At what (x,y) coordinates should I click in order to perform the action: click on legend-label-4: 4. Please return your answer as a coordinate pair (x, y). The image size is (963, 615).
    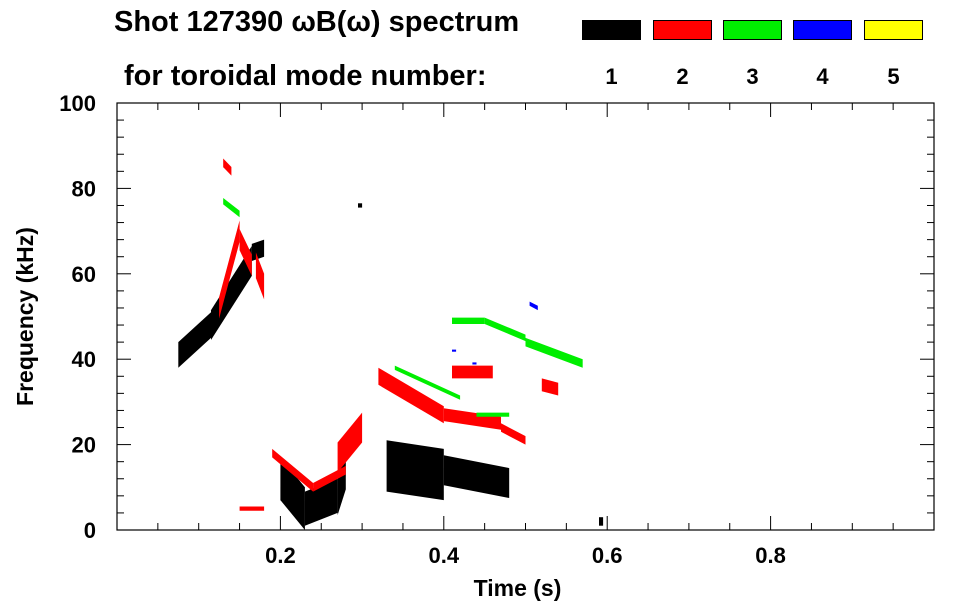
    Looking at the image, I should click on (822, 76).